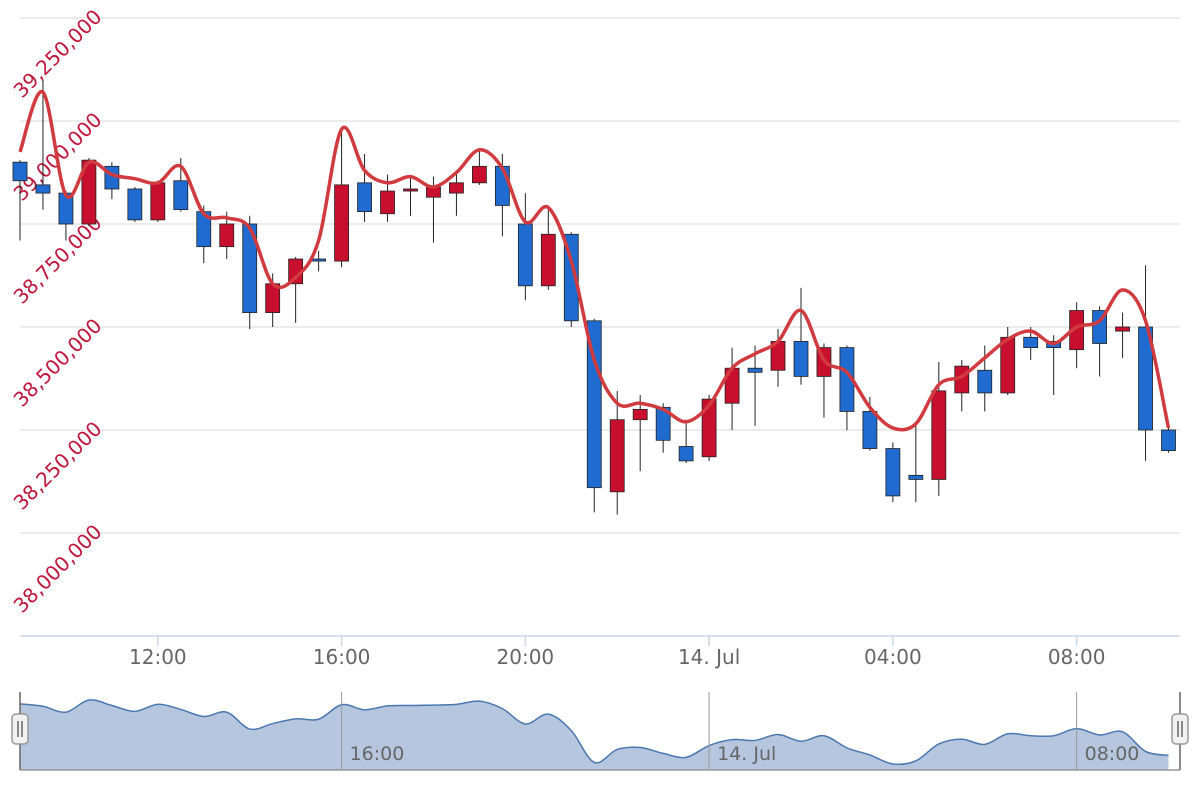 The height and width of the screenshot is (800, 1200). What do you see at coordinates (58, 54) in the screenshot?
I see `y-tick-label: 39,250,000` at bounding box center [58, 54].